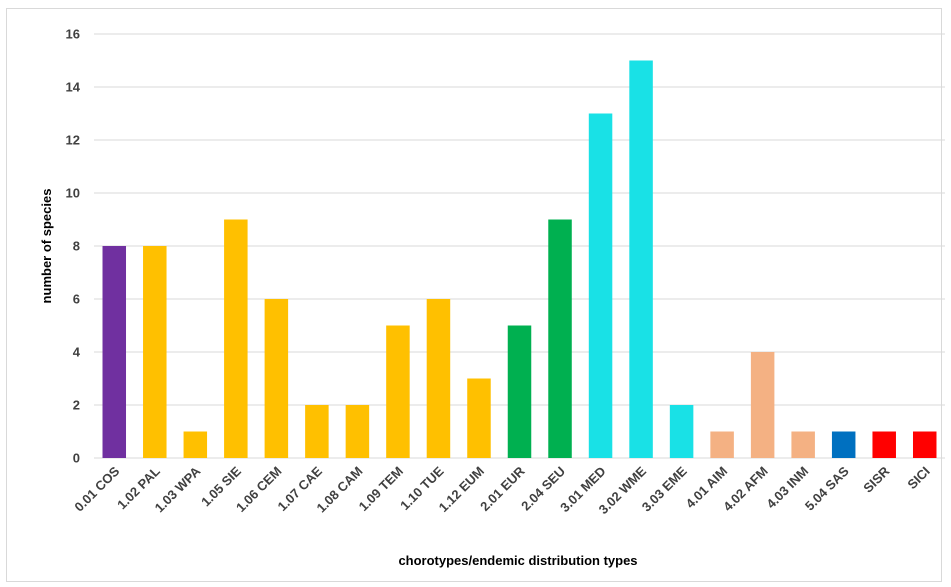 This screenshot has width=951, height=587. I want to click on y-tick-label: 2, so click(76, 405).